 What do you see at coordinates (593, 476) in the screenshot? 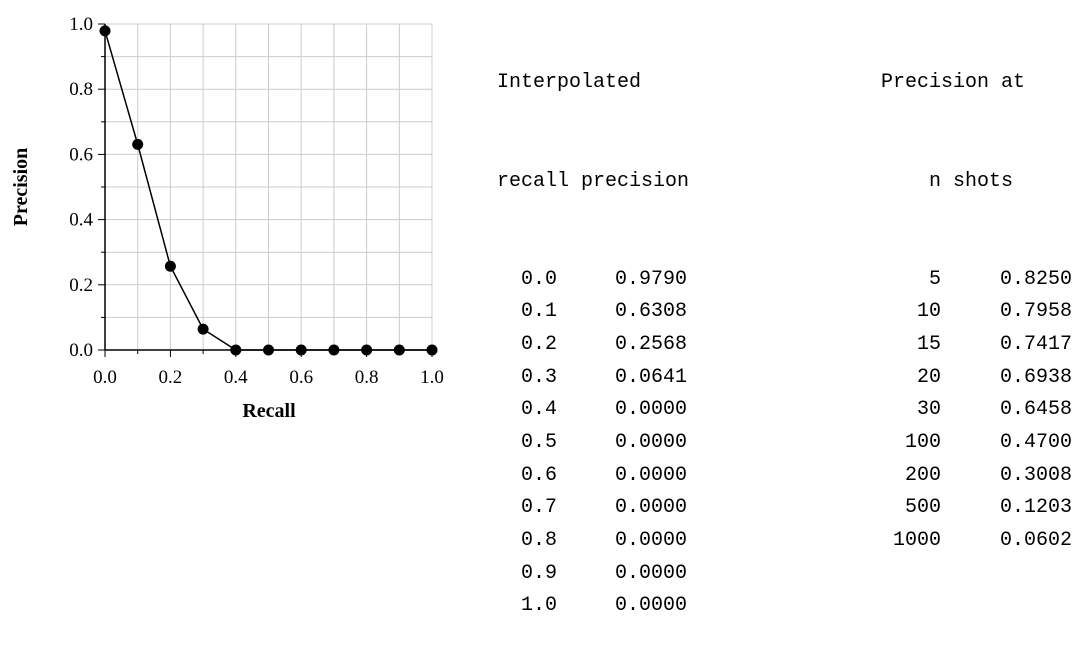
I see `table-row: 0.6 0.0000` at bounding box center [593, 476].